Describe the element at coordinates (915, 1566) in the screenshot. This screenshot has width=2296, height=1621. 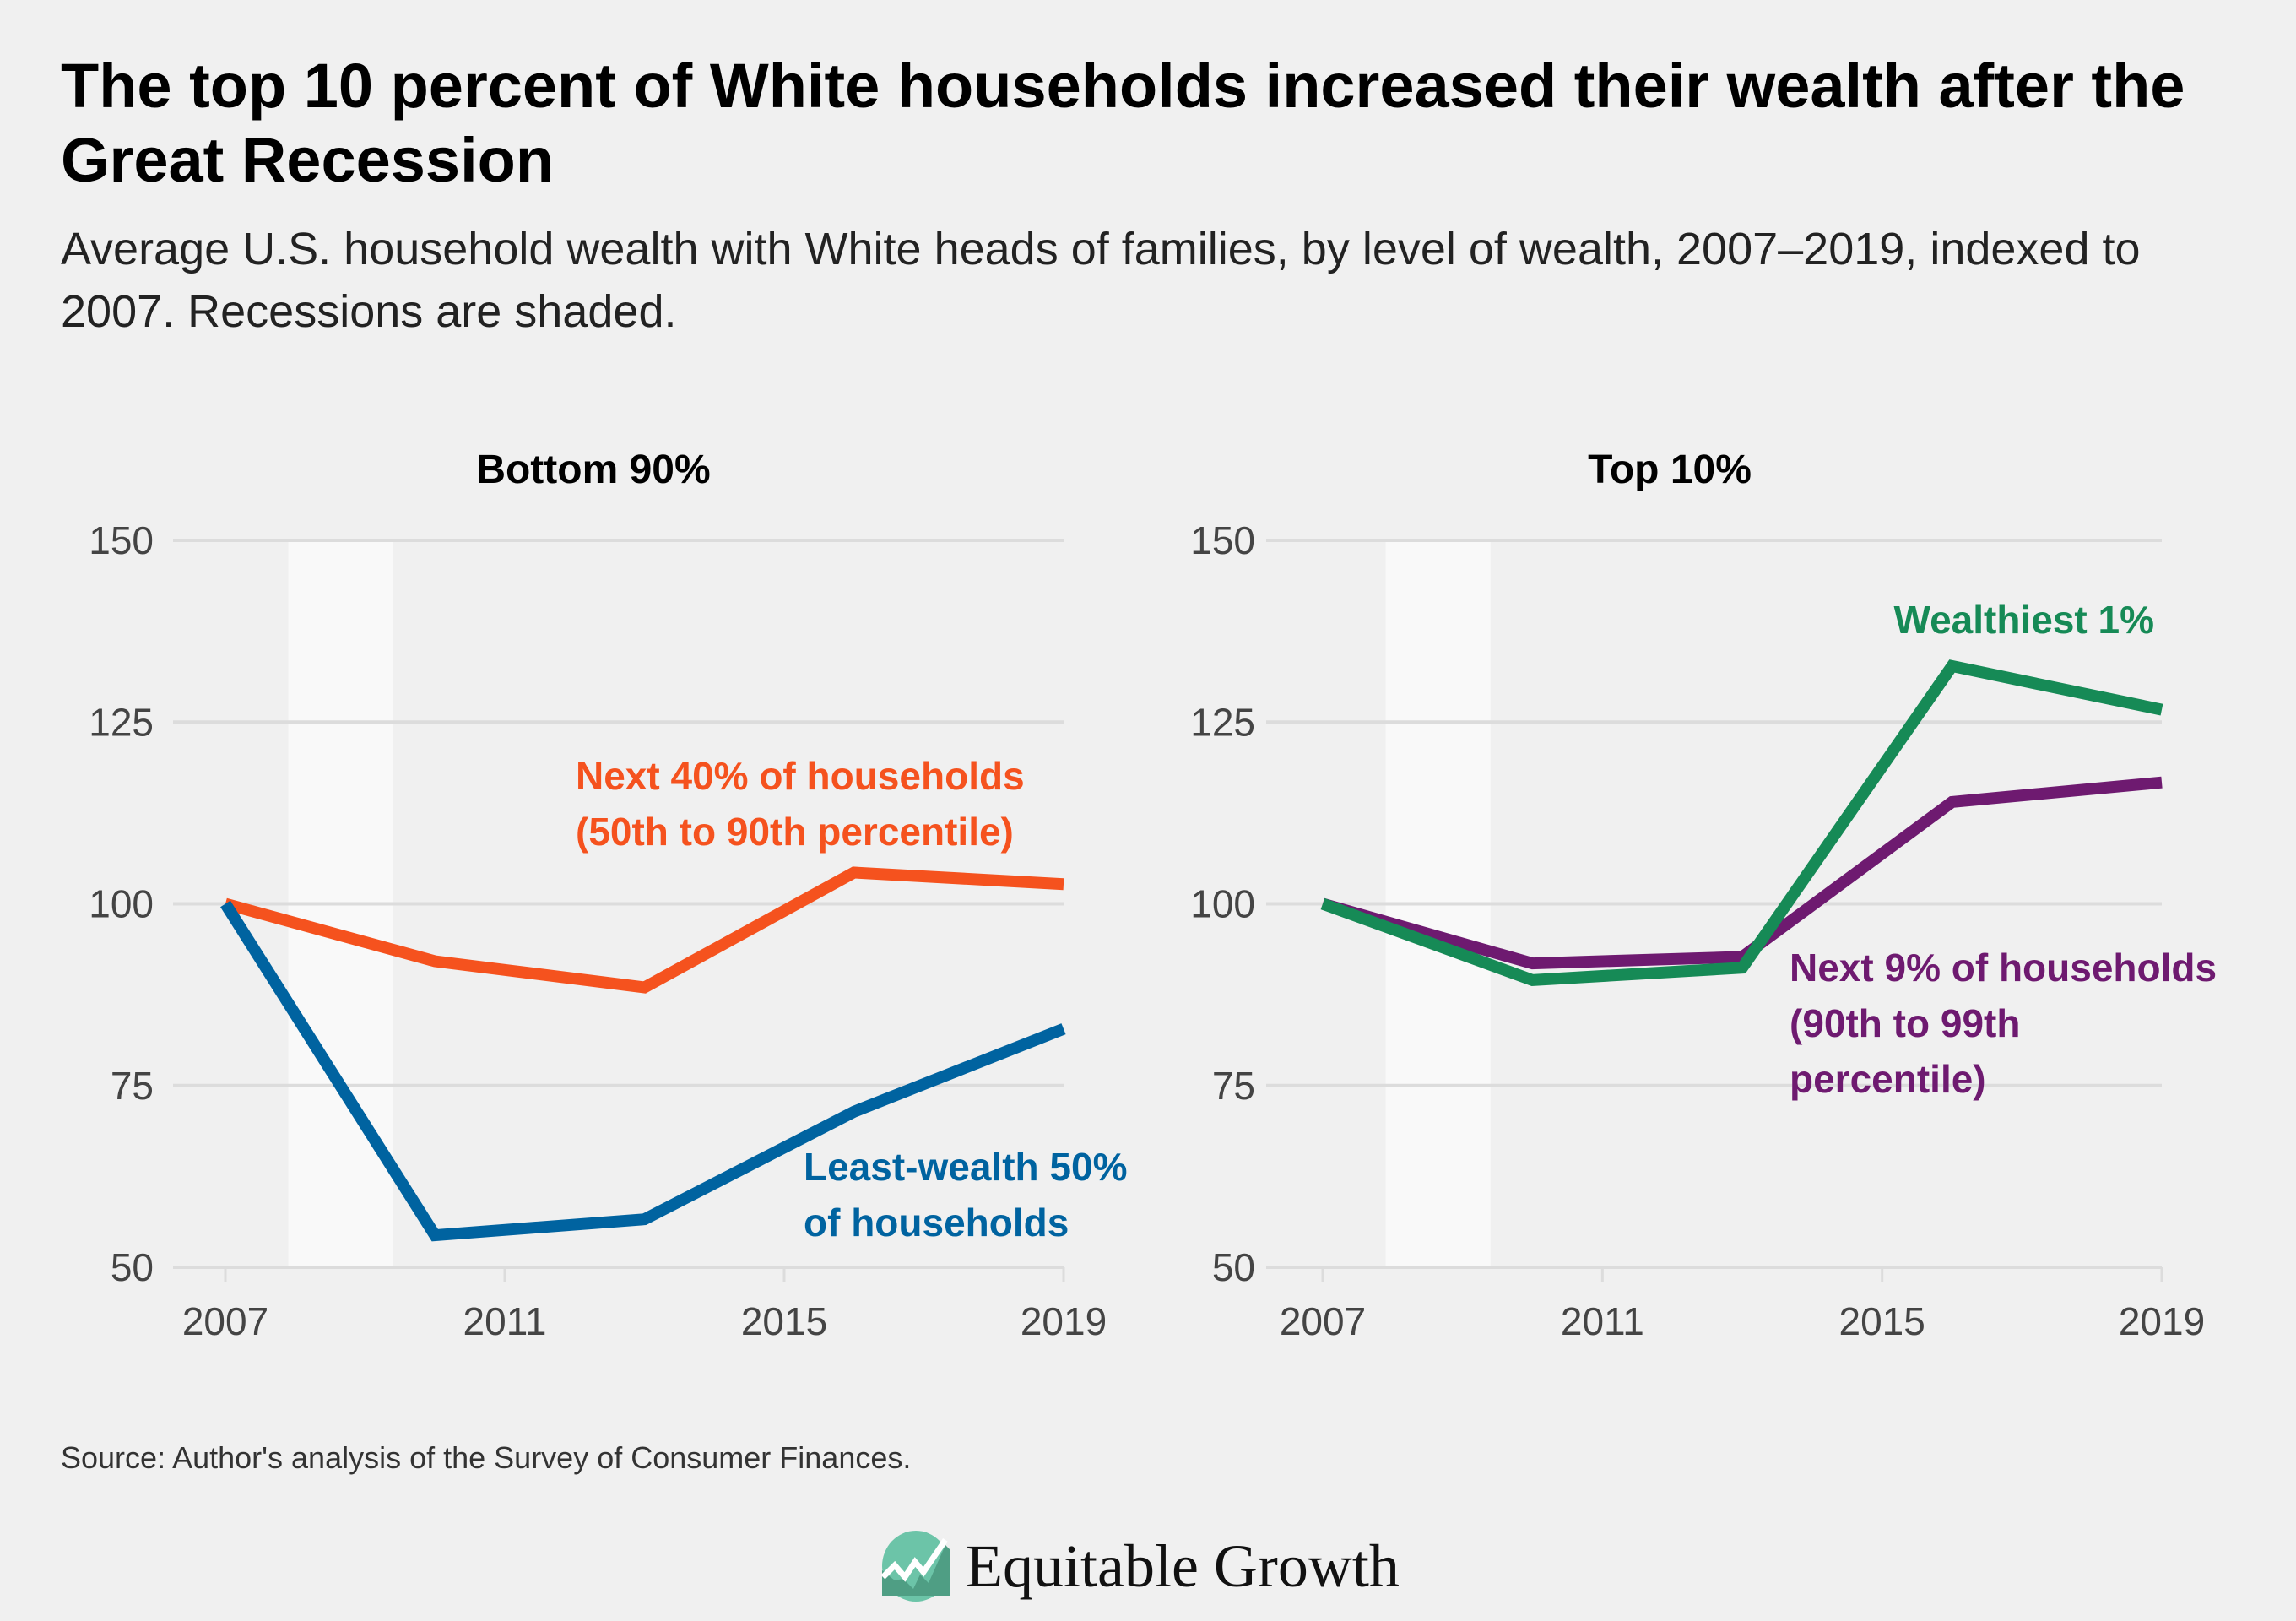
I see `logo-icon` at that location.